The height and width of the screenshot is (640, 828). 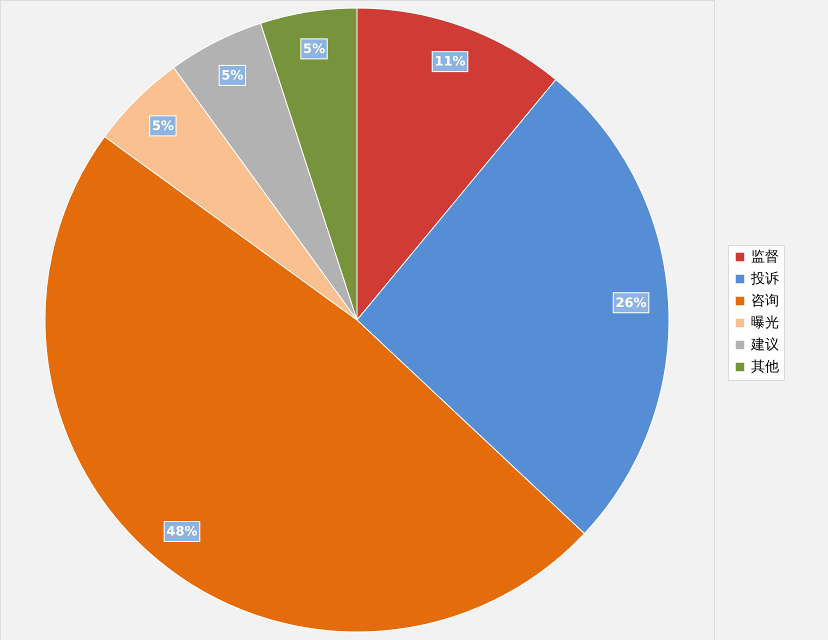 What do you see at coordinates (765, 367) in the screenshot?
I see `legend-label: 其他` at bounding box center [765, 367].